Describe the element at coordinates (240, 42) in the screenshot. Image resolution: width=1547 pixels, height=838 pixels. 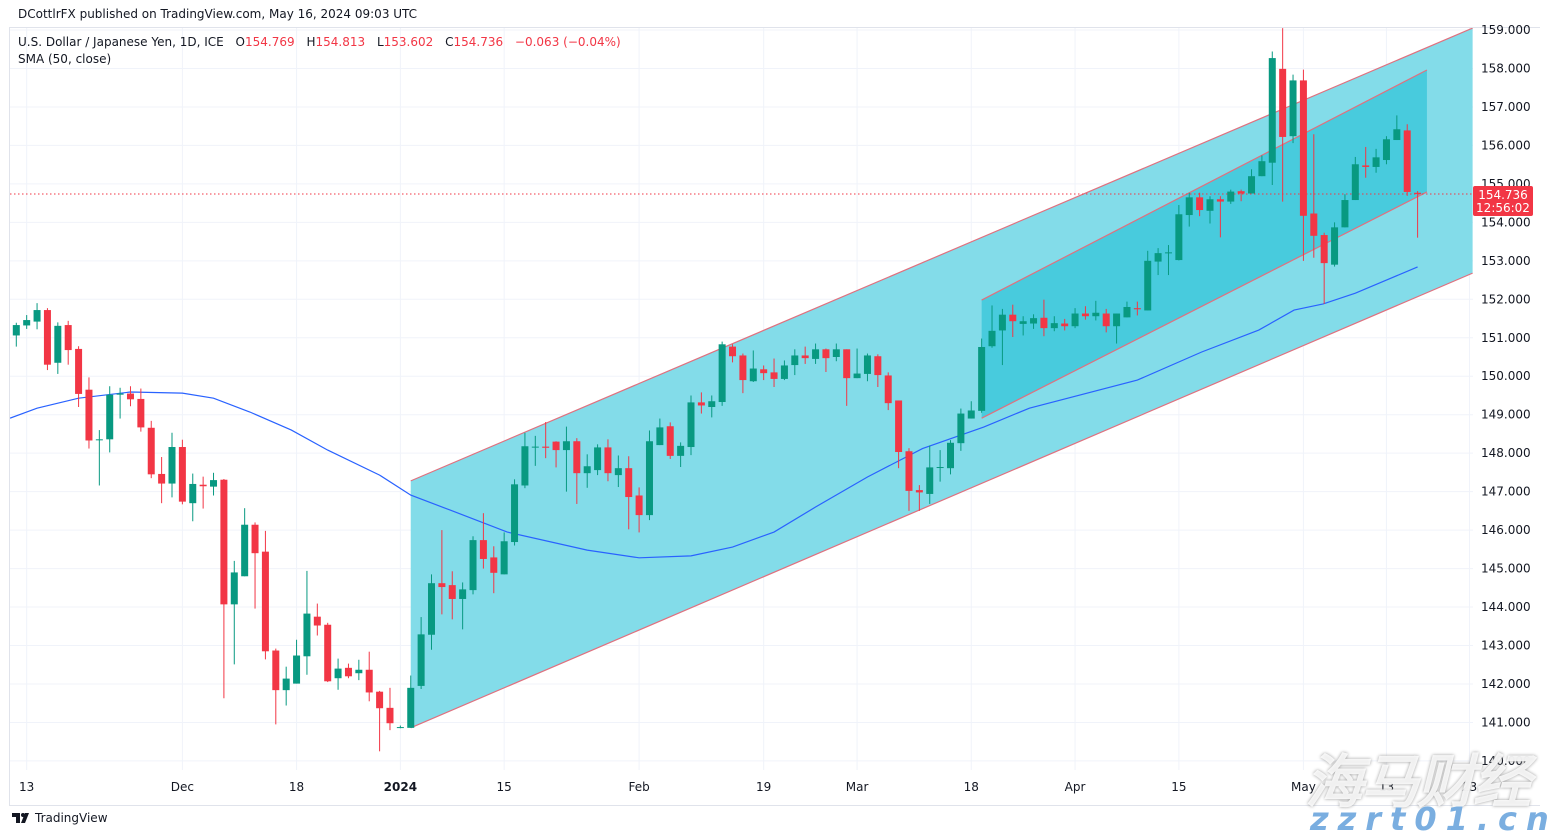
I see `open-label: O` at that location.